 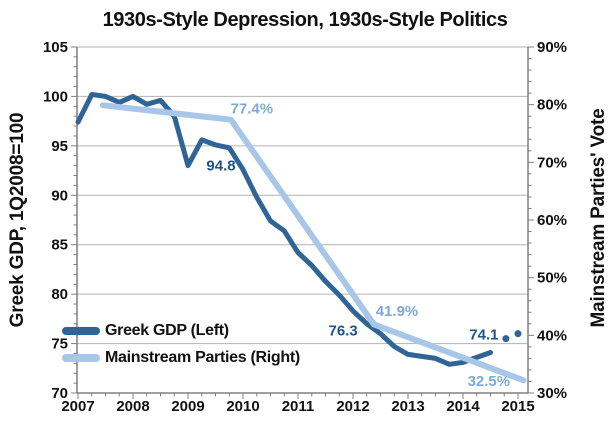 I want to click on x-tick-label: 2011, so click(x=298, y=406).